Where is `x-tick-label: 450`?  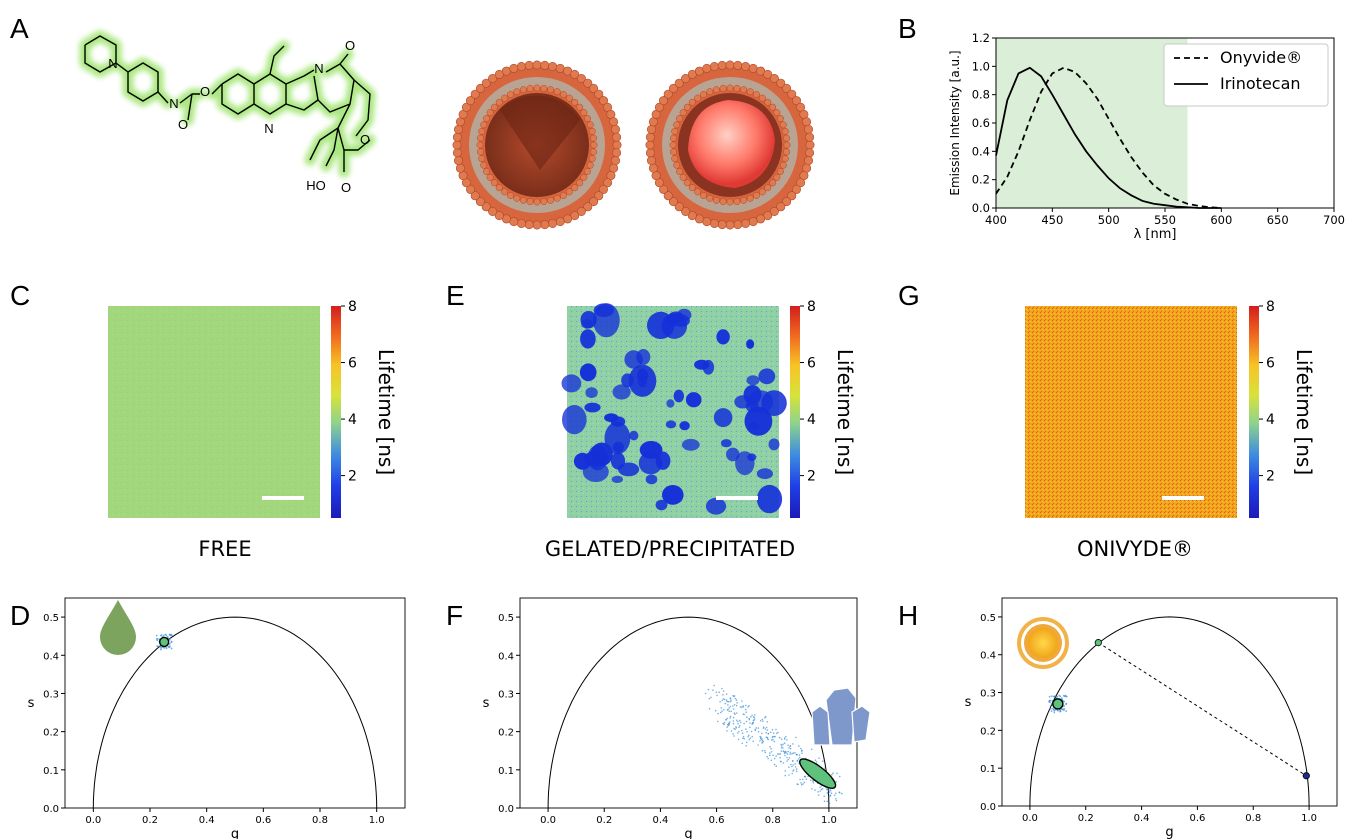
x-tick-label: 450 is located at coordinates (1052, 220).